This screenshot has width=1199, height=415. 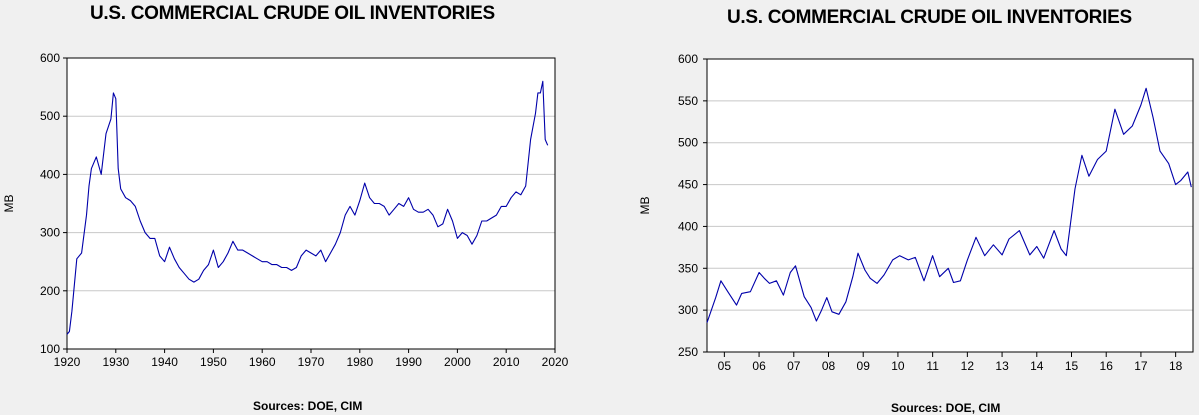 I want to click on y-tick-label: 100, so click(x=50, y=349).